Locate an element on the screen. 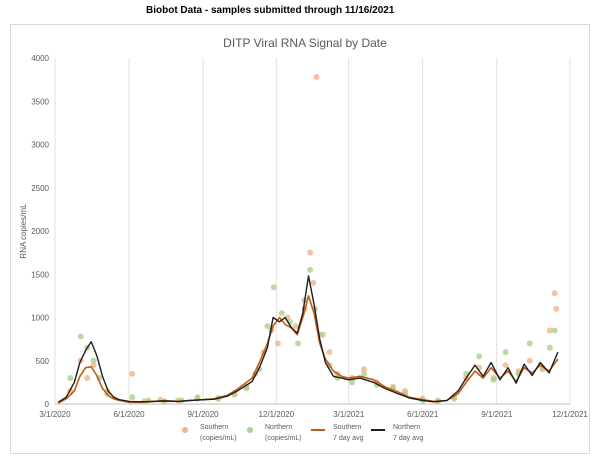 The image size is (600, 459). x-tick-label: 9/1/2021 is located at coordinates (497, 414).